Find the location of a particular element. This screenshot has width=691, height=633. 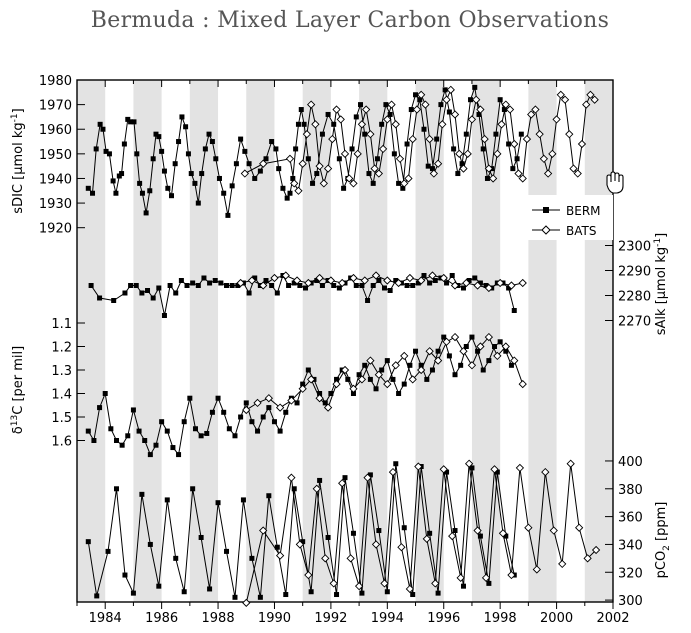

year-band is located at coordinates (204, 341).